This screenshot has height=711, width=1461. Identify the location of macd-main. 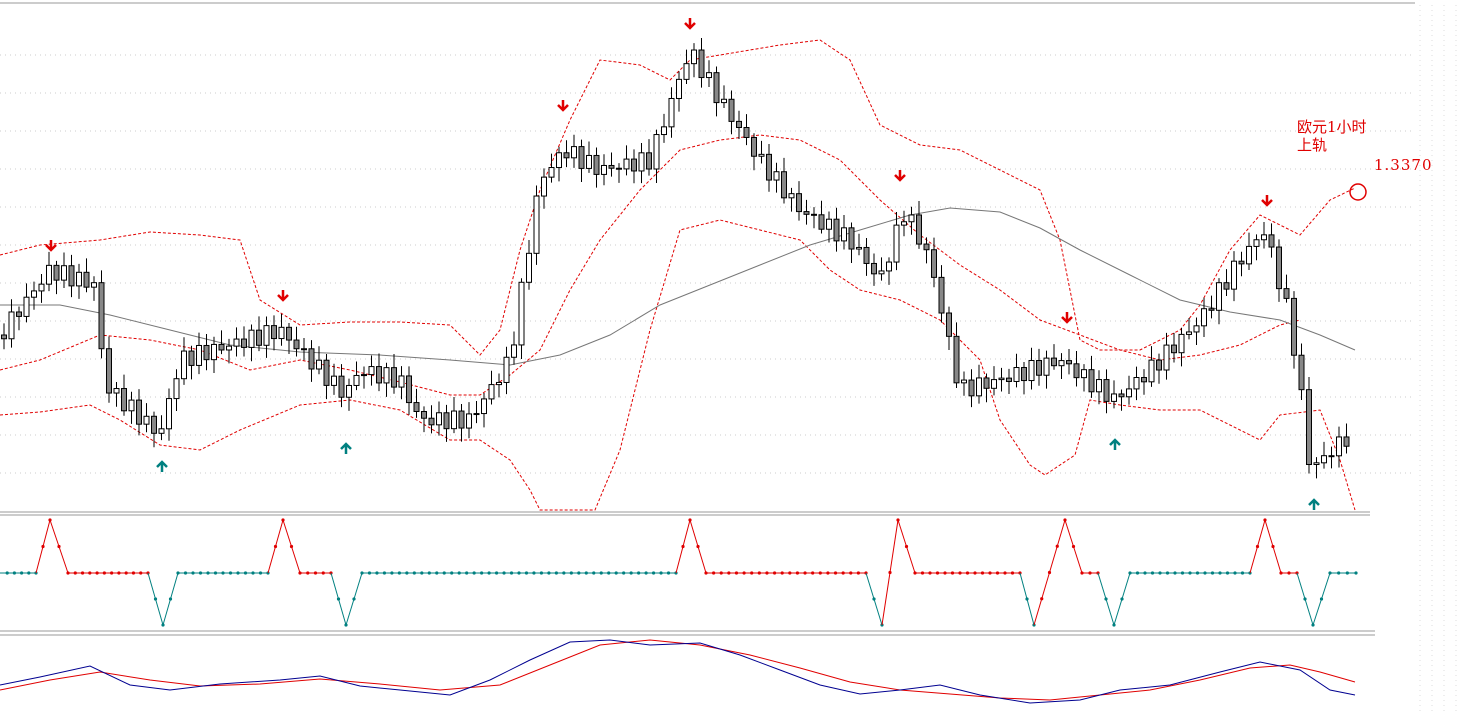
(678, 671).